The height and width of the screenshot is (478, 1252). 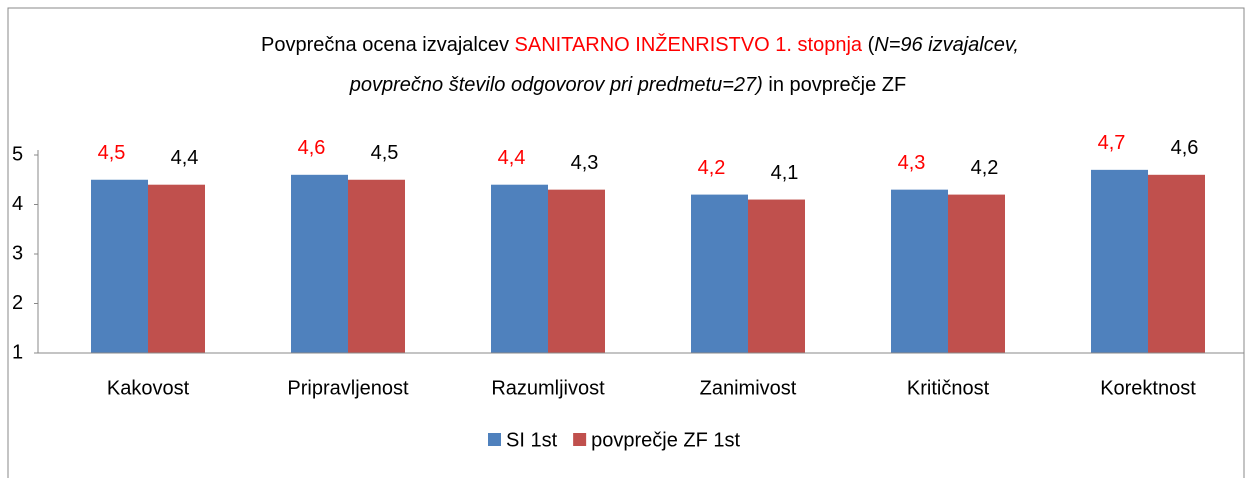 I want to click on x-tick-label: Zanimivost, so click(x=748, y=388).